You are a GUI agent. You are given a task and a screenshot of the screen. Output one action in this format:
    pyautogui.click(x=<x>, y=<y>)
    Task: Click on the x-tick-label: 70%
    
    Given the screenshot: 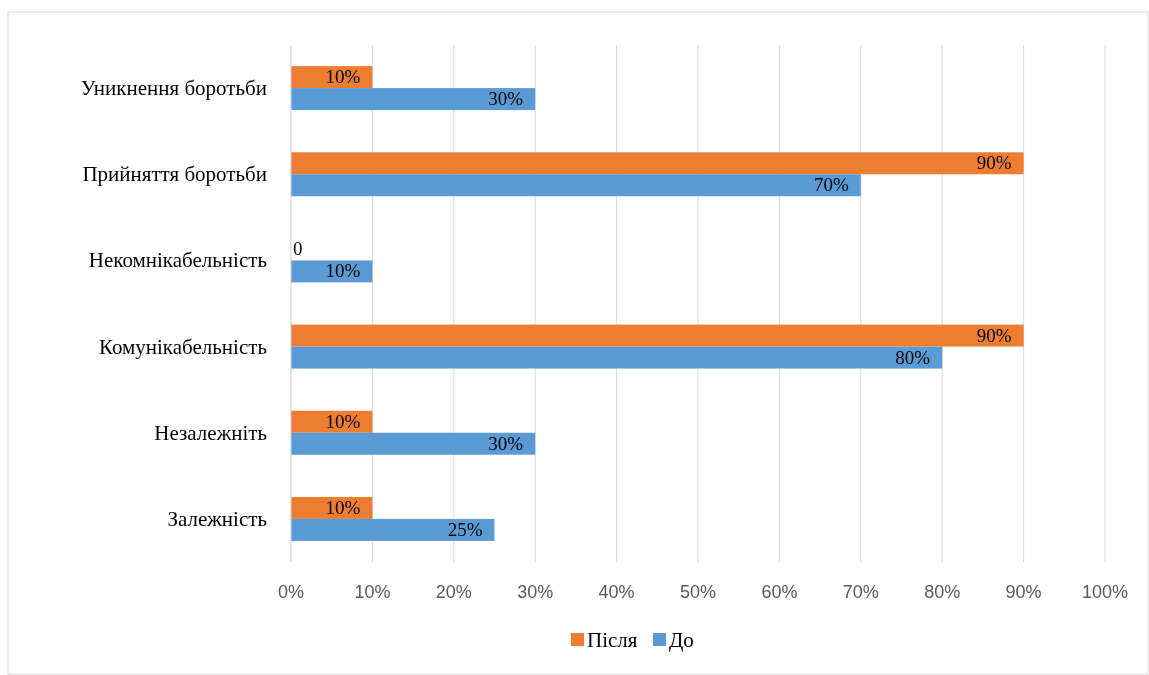 What is the action you would take?
    pyautogui.click(x=860, y=592)
    